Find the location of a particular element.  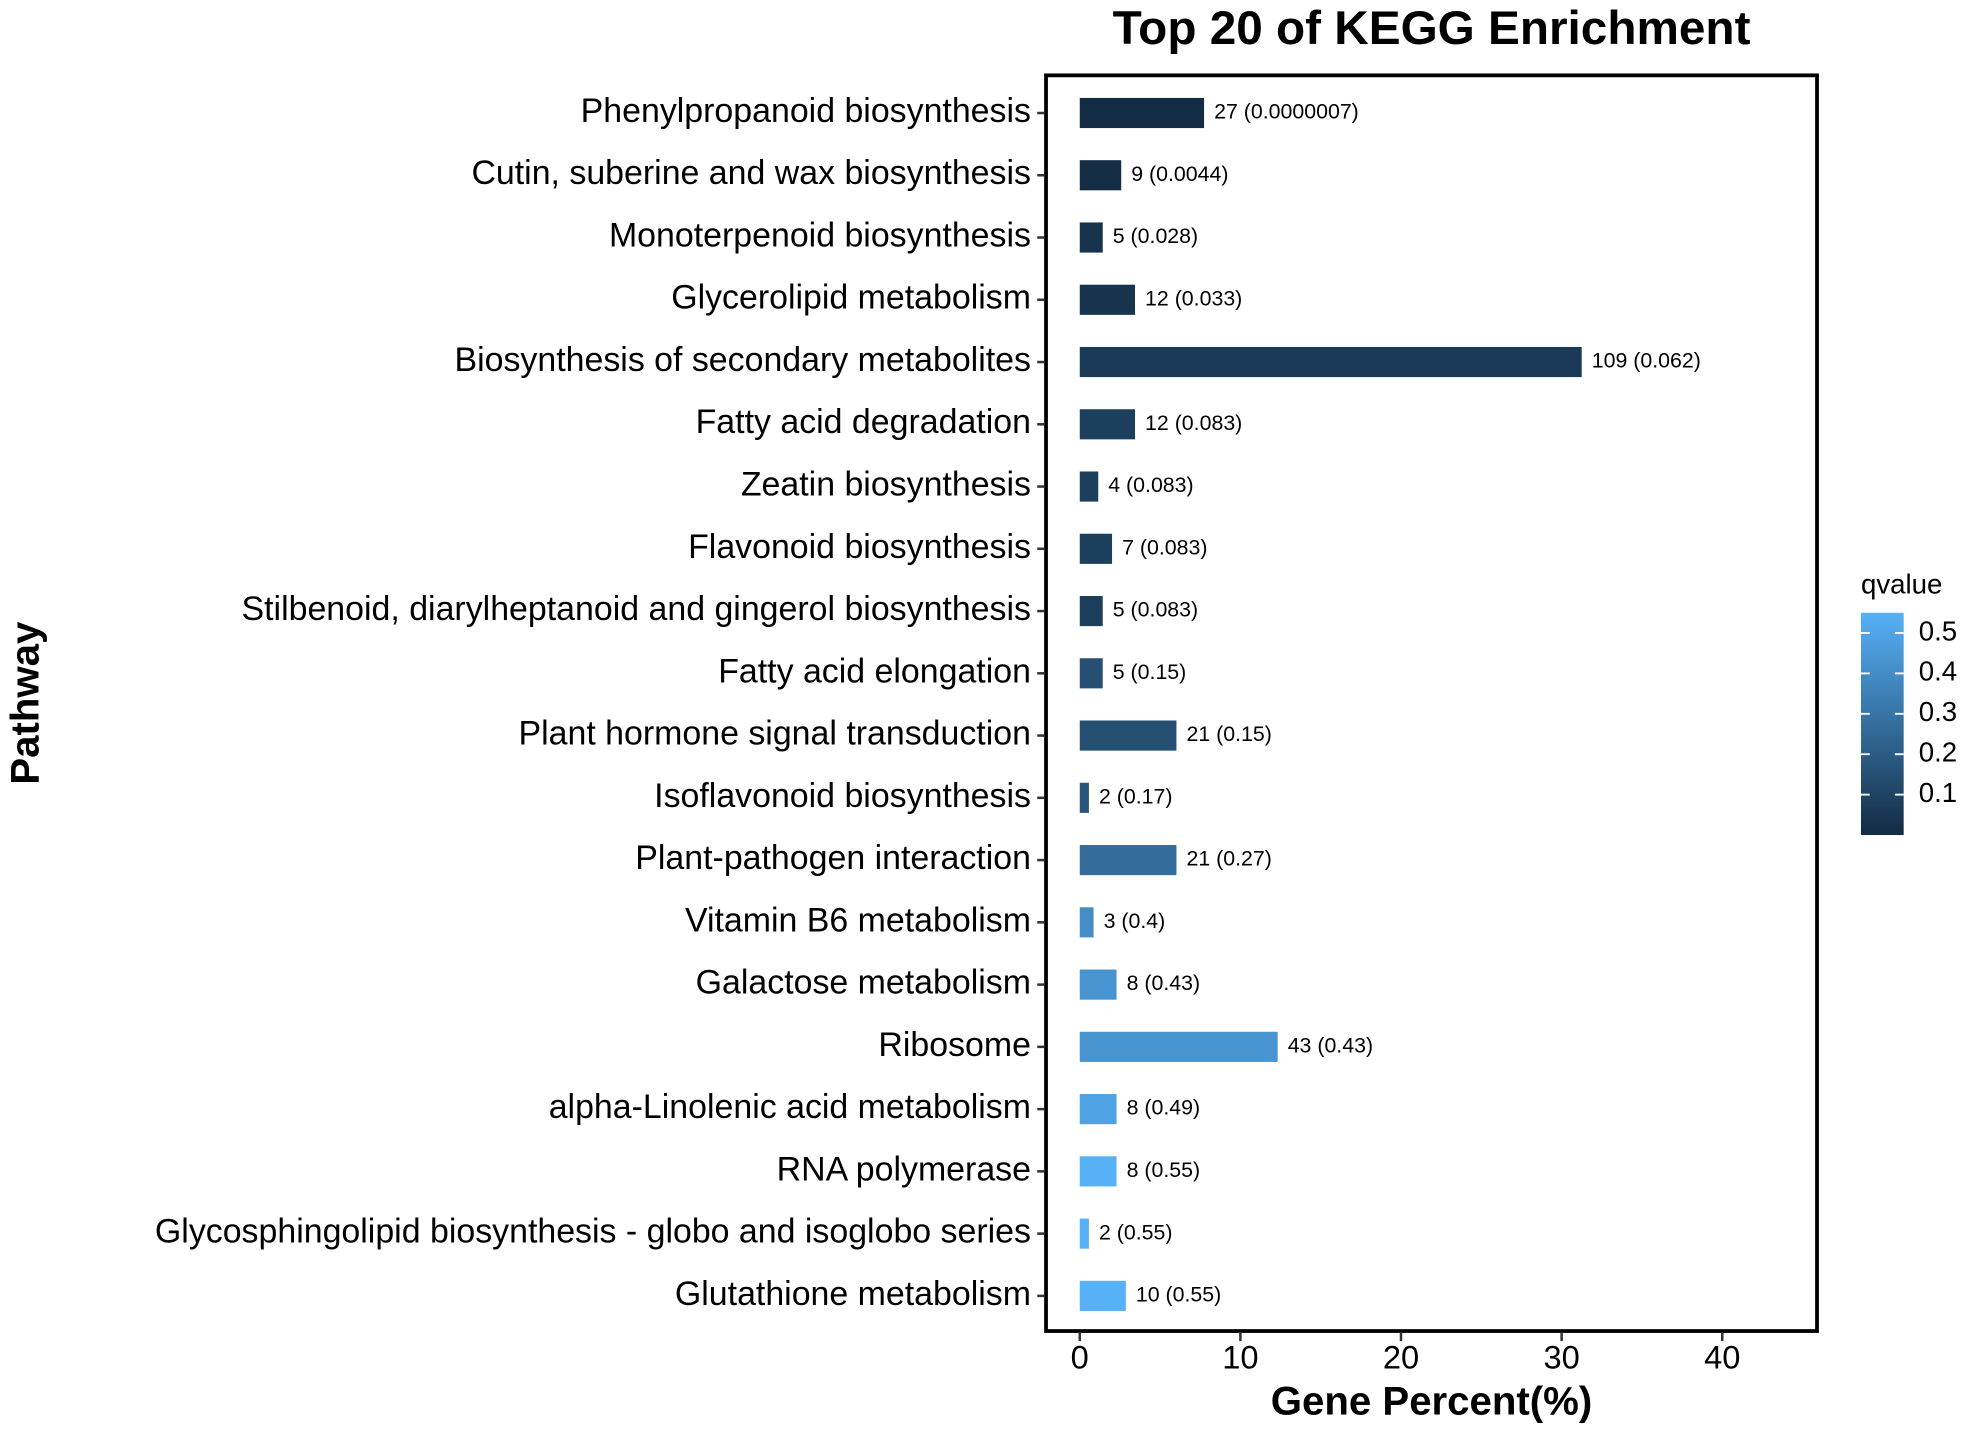

bar-label: 2 (0.17) is located at coordinates (1136, 796).